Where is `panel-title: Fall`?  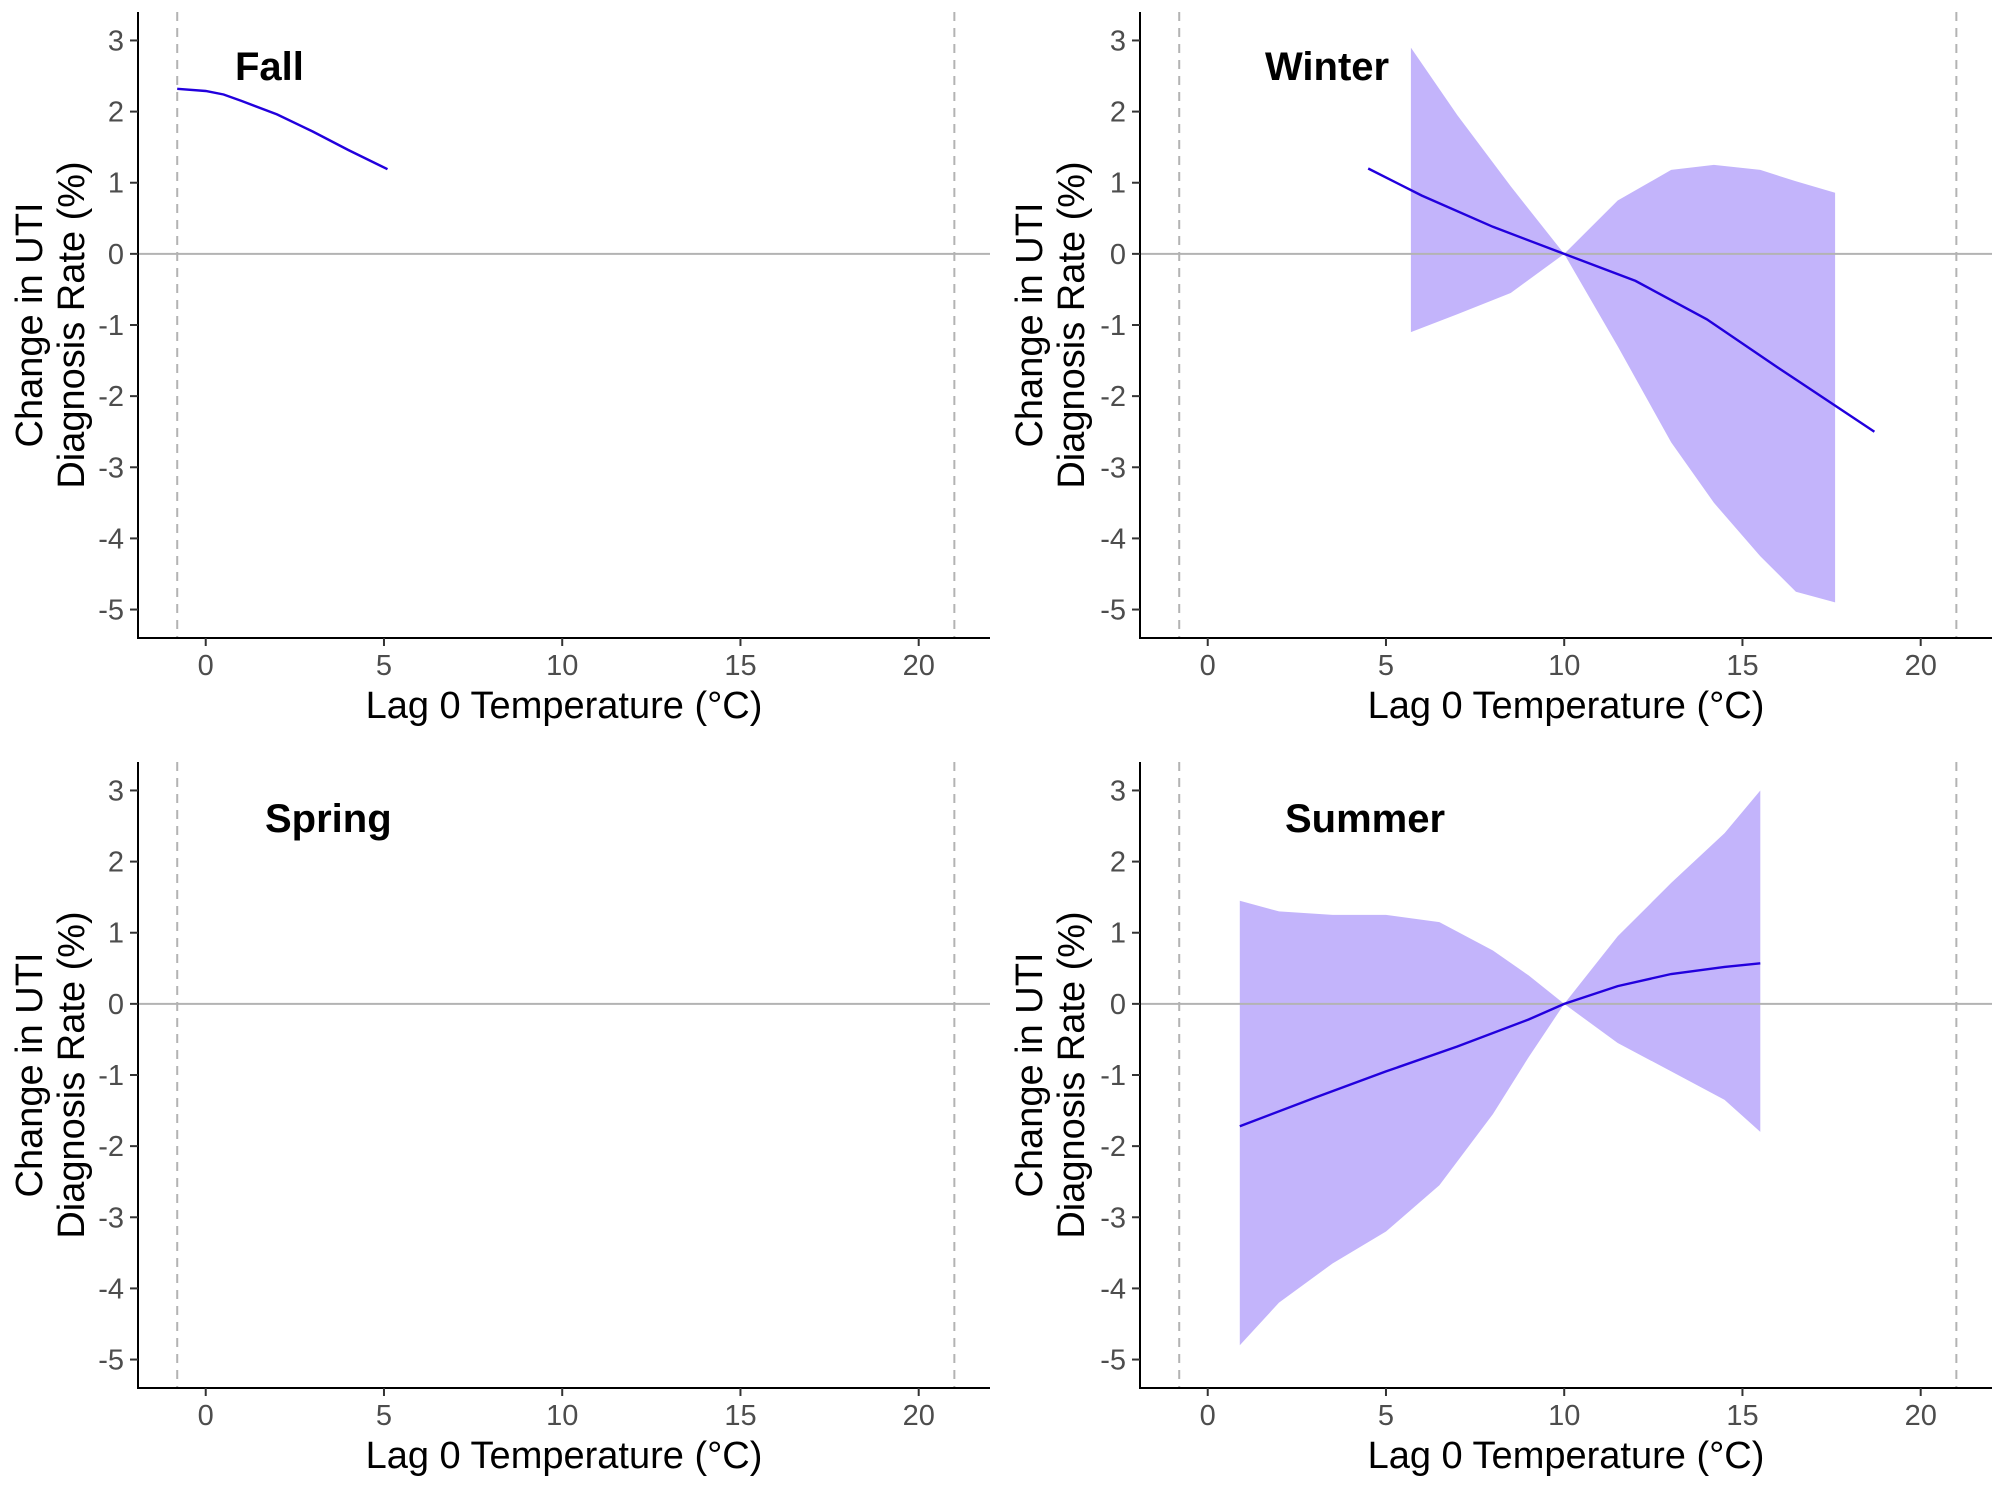
panel-title: Fall is located at coordinates (269, 67).